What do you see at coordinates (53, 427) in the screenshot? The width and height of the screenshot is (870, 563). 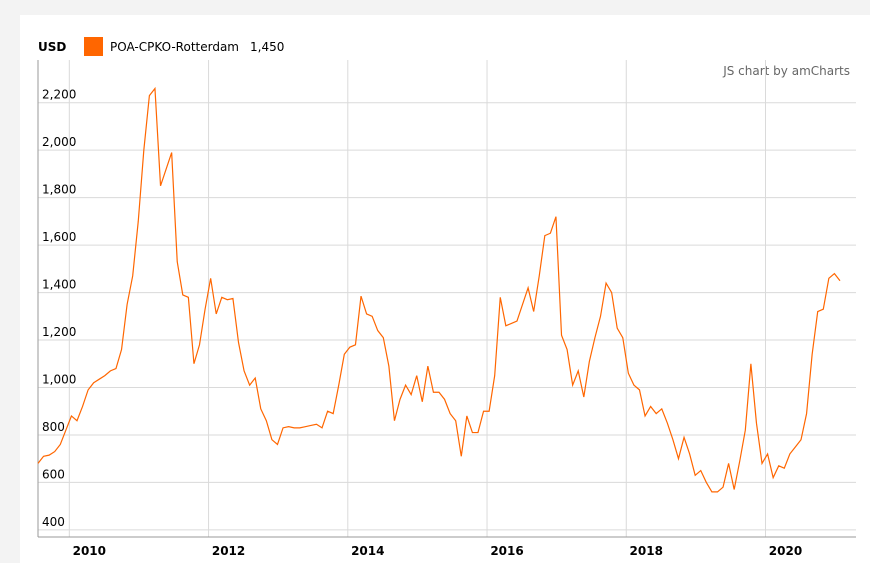 I see `y-tick-label: 800` at bounding box center [53, 427].